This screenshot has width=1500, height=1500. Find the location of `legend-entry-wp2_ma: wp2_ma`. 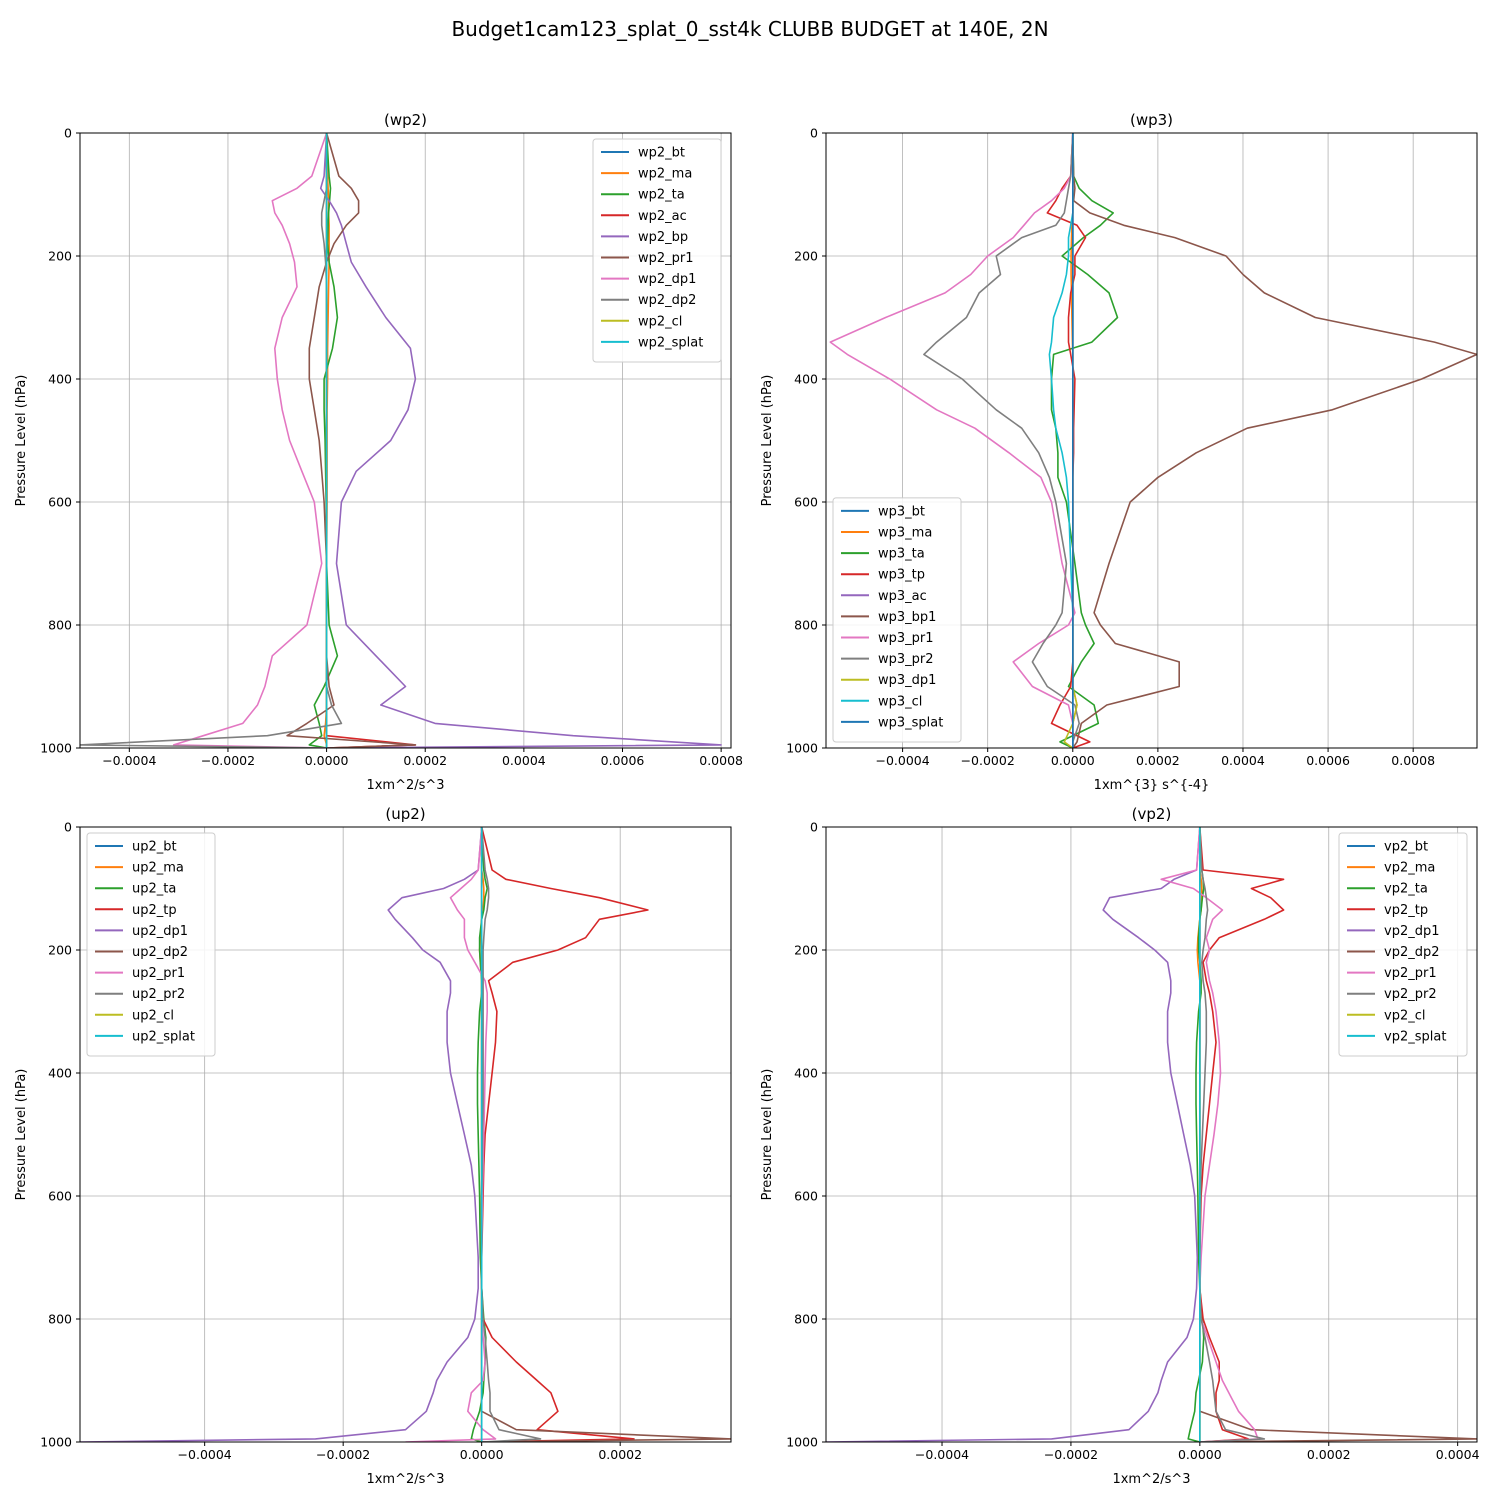

legend-entry-wp2_ma: wp2_ma is located at coordinates (665, 174).